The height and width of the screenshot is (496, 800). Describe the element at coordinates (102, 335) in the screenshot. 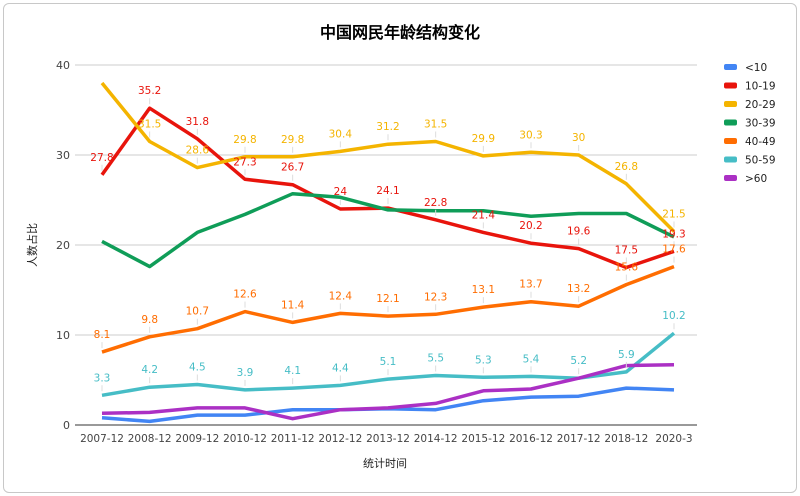

I see `data-label: 8.1` at that location.